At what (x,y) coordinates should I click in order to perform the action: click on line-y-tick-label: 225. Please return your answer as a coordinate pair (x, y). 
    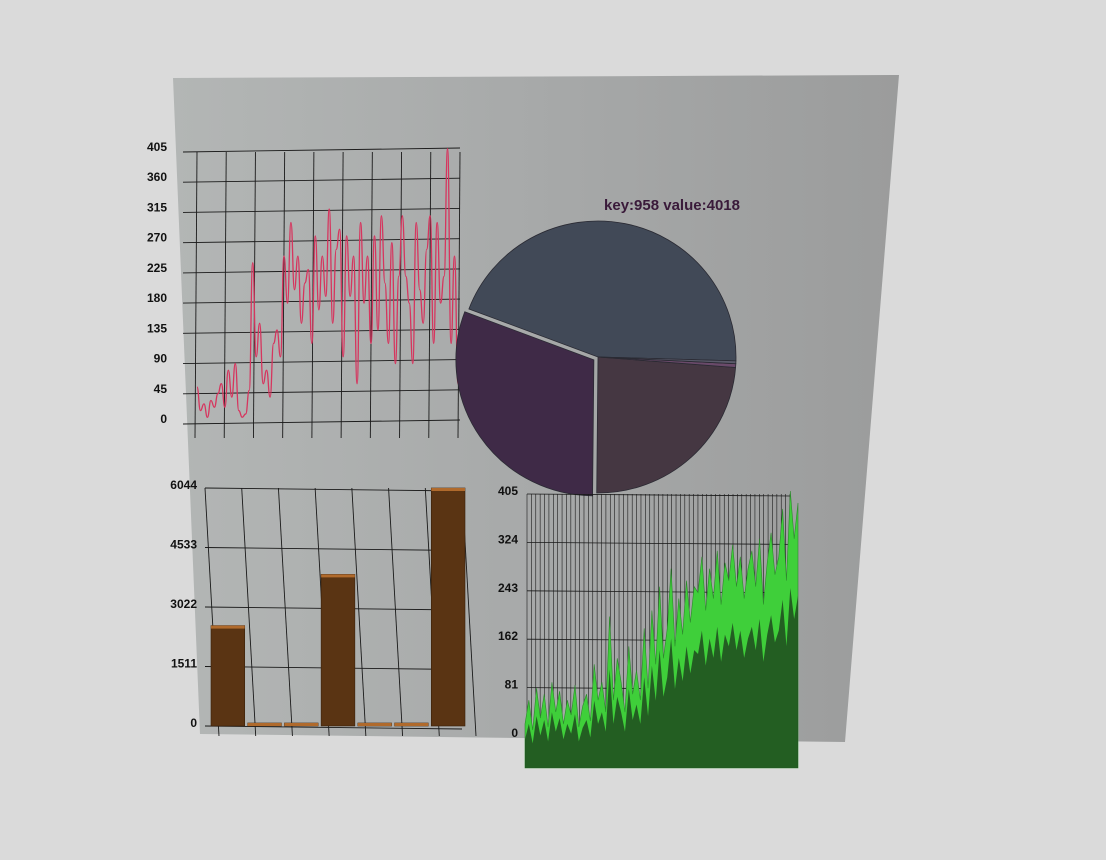
    Looking at the image, I should click on (157, 268).